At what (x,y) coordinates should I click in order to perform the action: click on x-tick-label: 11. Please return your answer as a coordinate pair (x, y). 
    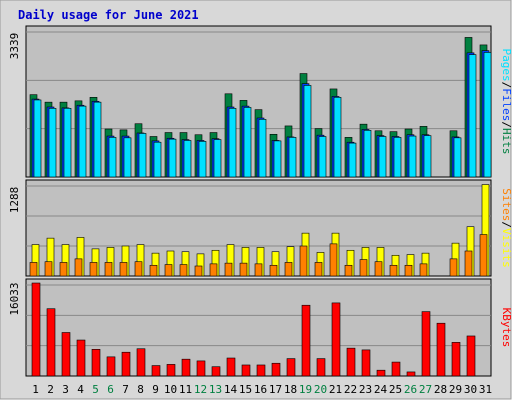
    Looking at the image, I should click on (185, 389).